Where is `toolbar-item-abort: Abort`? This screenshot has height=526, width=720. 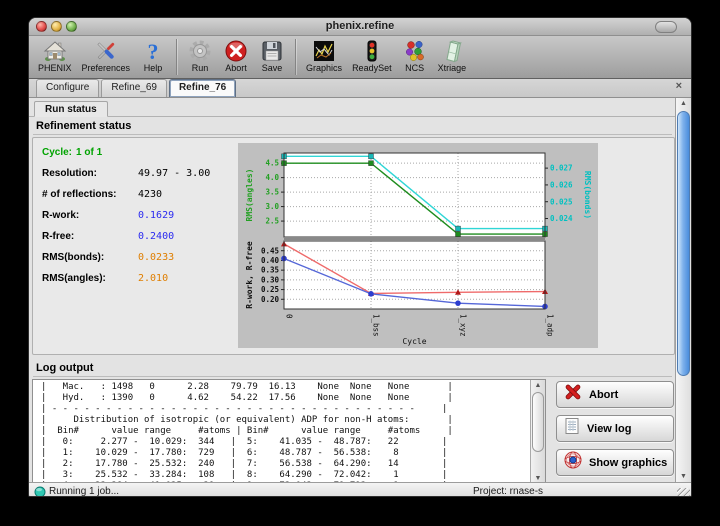 toolbar-item-abort: Abort is located at coordinates (236, 57).